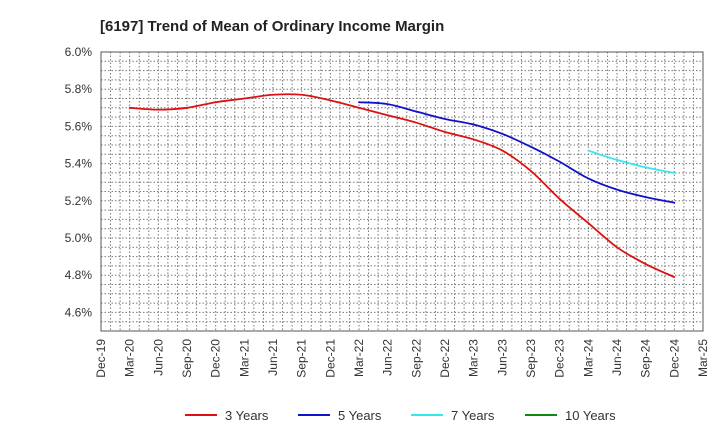  Describe the element at coordinates (631, 161) in the screenshot. I see `series-line-7-years` at that location.